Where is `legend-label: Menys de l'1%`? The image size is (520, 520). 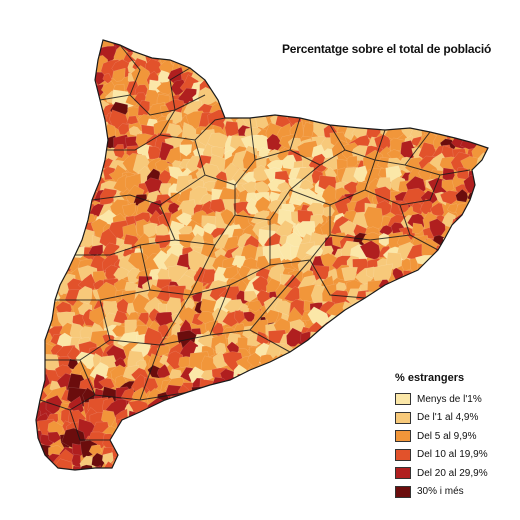
legend-label: Menys de l'1% is located at coordinates (449, 399).